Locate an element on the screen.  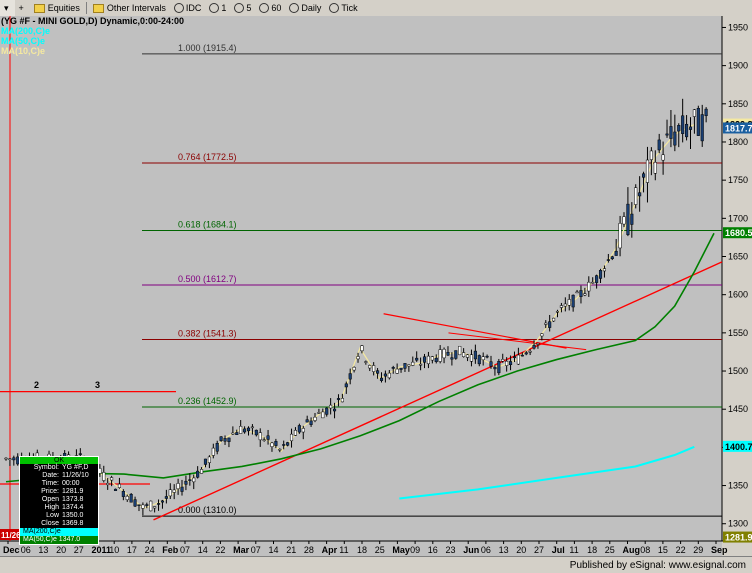
ma200-price-tag-bg is located at coordinates (737, 446).